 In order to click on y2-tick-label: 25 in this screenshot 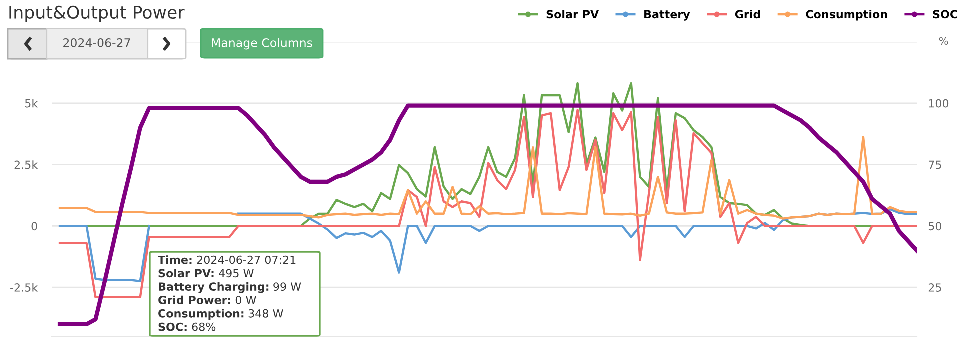, I will do `click(935, 288)`.